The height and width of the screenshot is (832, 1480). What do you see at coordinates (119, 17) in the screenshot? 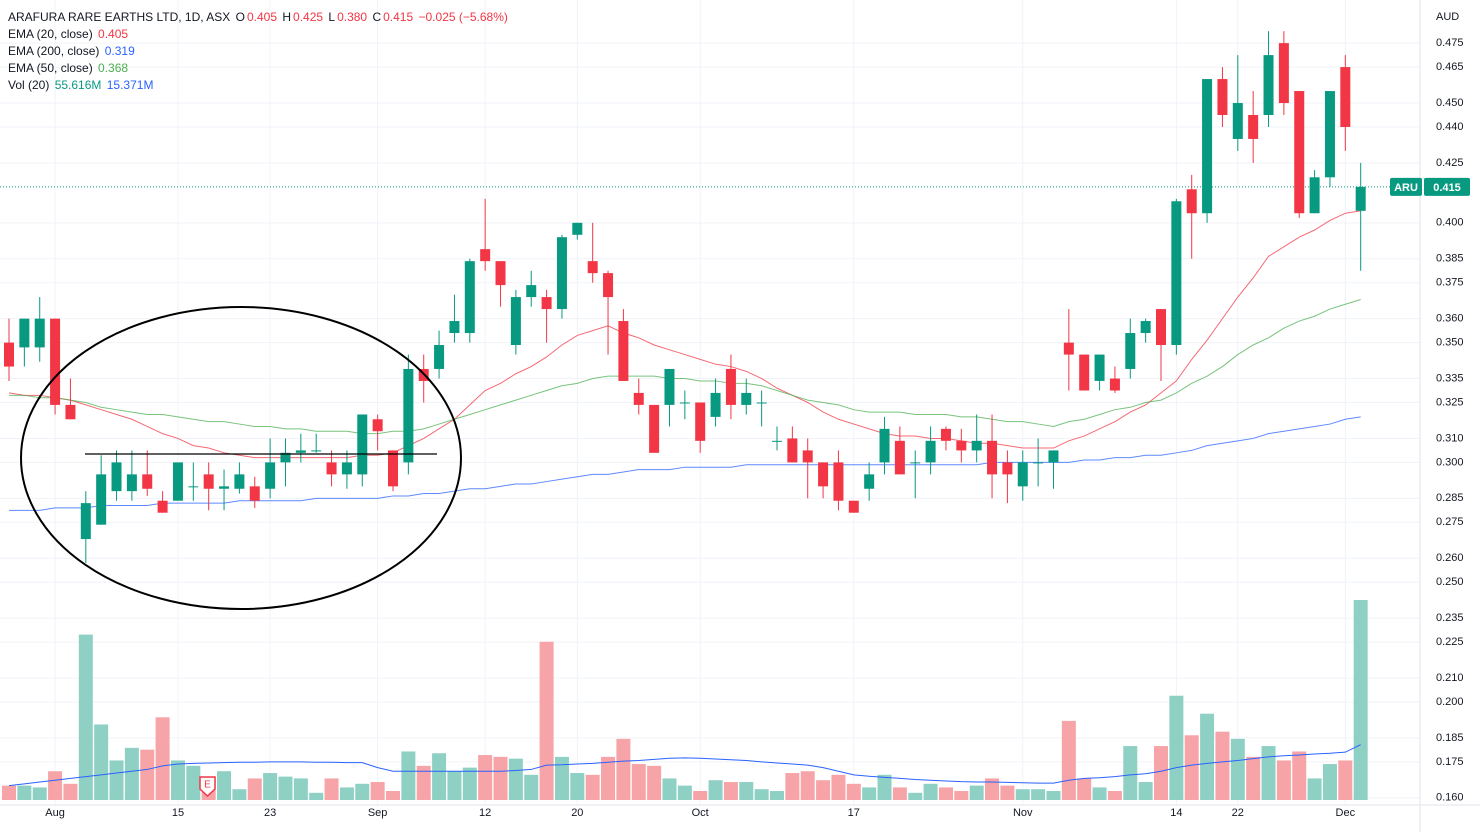
I see `title: ARAFURA RARE EARTHS LTD, 1D, ASX` at bounding box center [119, 17].